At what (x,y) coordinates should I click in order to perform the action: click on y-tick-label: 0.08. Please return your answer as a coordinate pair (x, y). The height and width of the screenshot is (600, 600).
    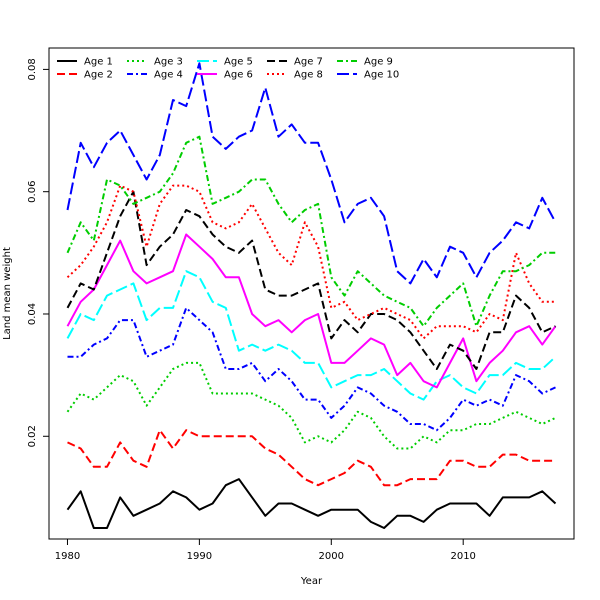
    Looking at the image, I should click on (32, 69).